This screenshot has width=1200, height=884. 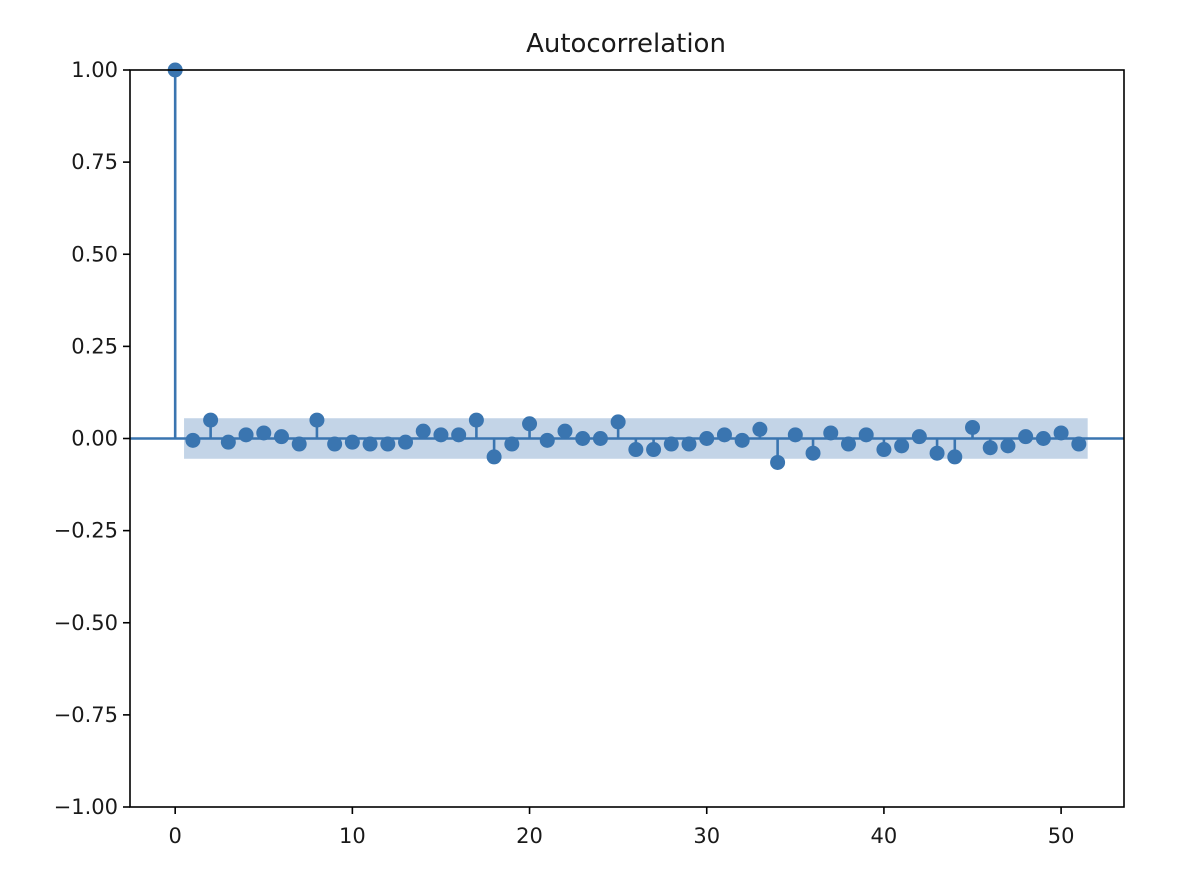 I want to click on y-tick-label: −0.75, so click(x=86, y=715).